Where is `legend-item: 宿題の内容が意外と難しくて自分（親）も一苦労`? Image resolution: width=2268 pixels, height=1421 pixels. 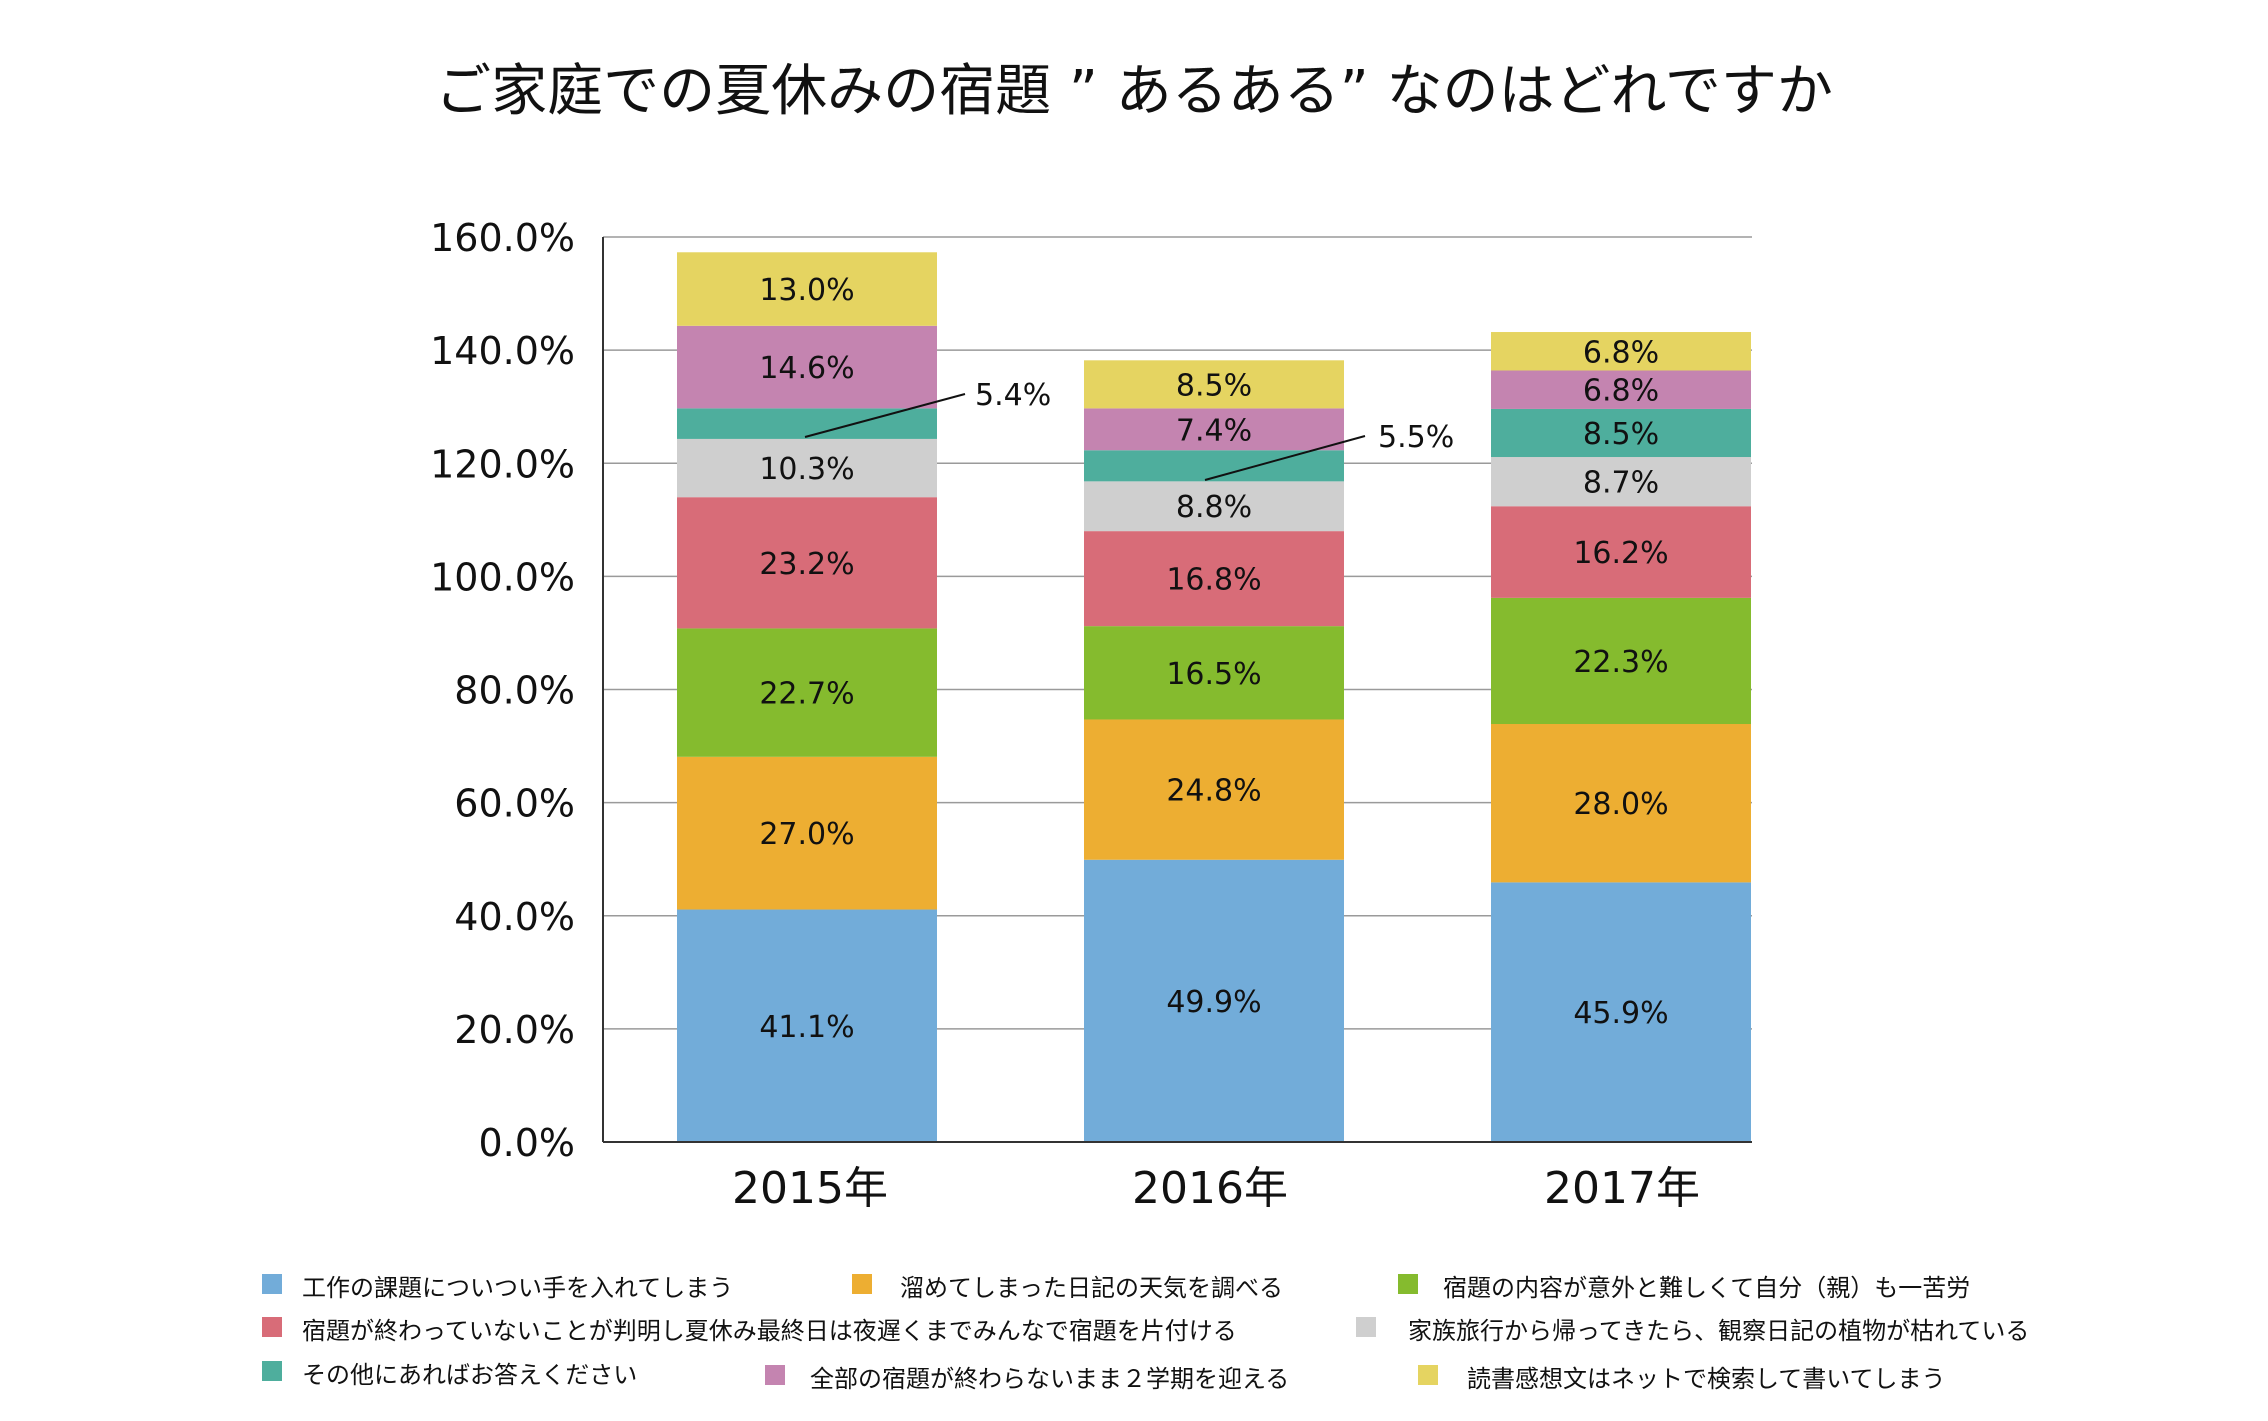 legend-item: 宿題の内容が意外と難しくて自分（親）も一苦労 is located at coordinates (1684, 1288).